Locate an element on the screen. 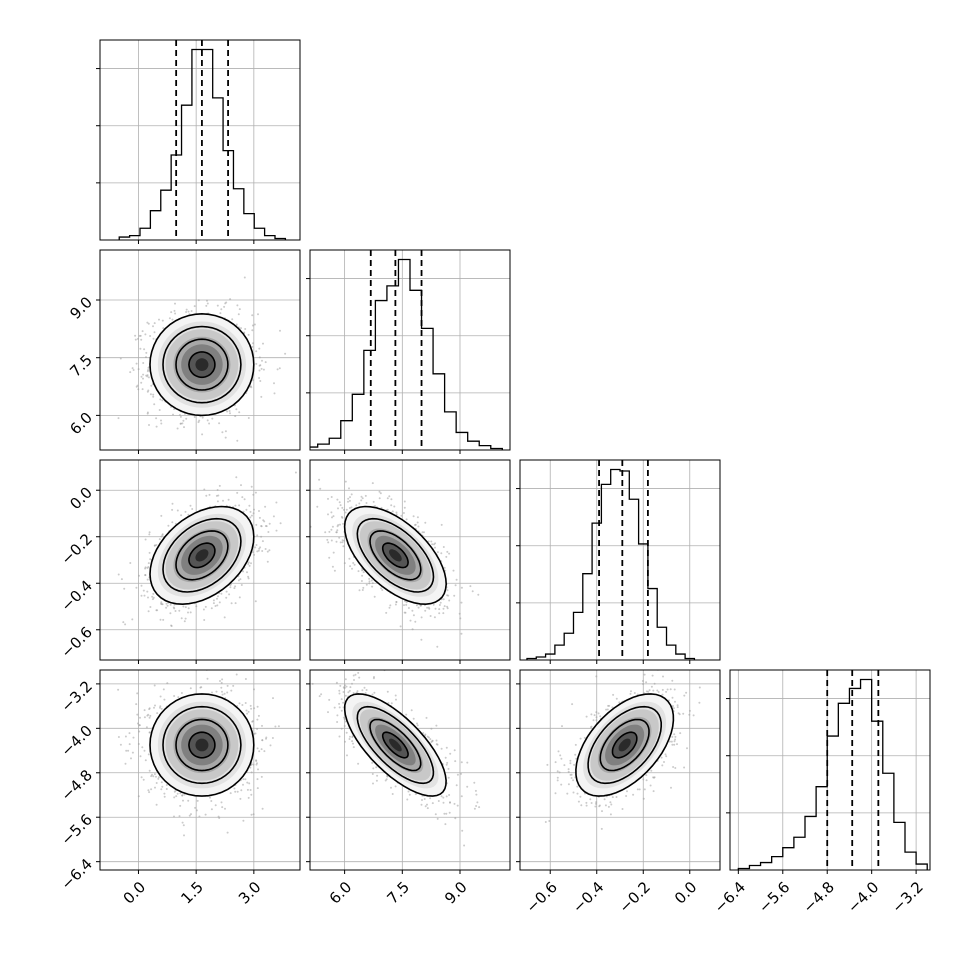 The height and width of the screenshot is (970, 970). y-tick-label-2-3: 0.0 is located at coordinates (81, 499).